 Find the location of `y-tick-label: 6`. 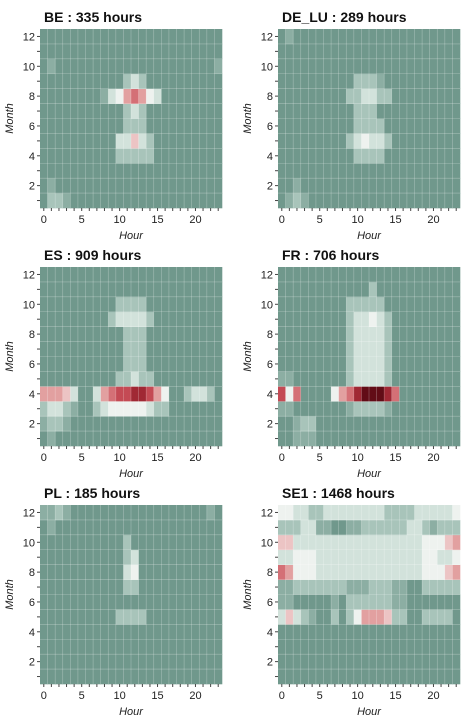

y-tick-label: 6 is located at coordinates (32, 127).